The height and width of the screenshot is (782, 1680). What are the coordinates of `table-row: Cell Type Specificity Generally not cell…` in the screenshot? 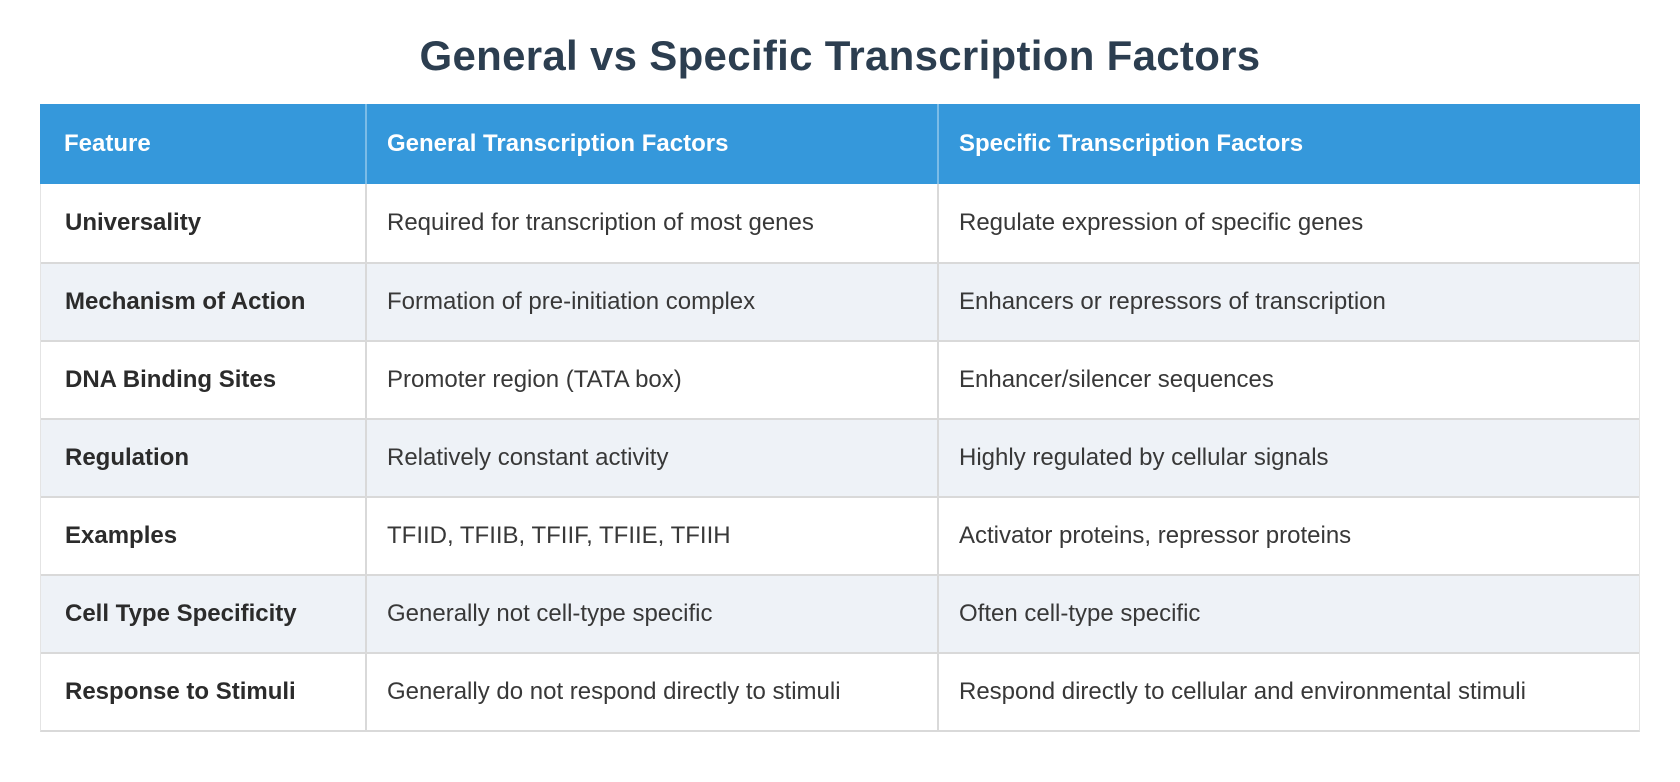 It's located at (840, 613).